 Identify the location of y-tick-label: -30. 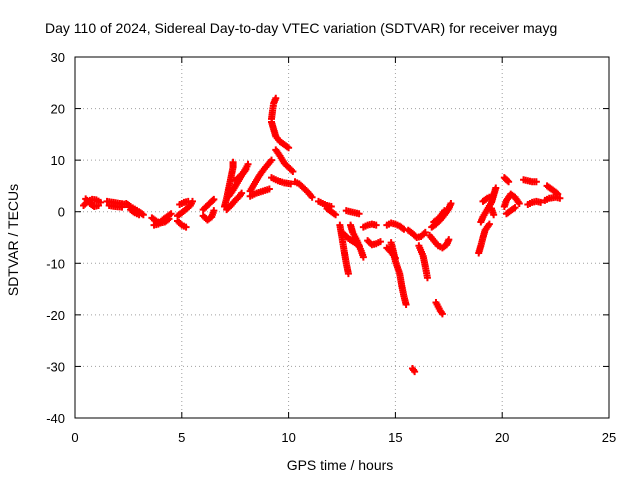
(55, 366).